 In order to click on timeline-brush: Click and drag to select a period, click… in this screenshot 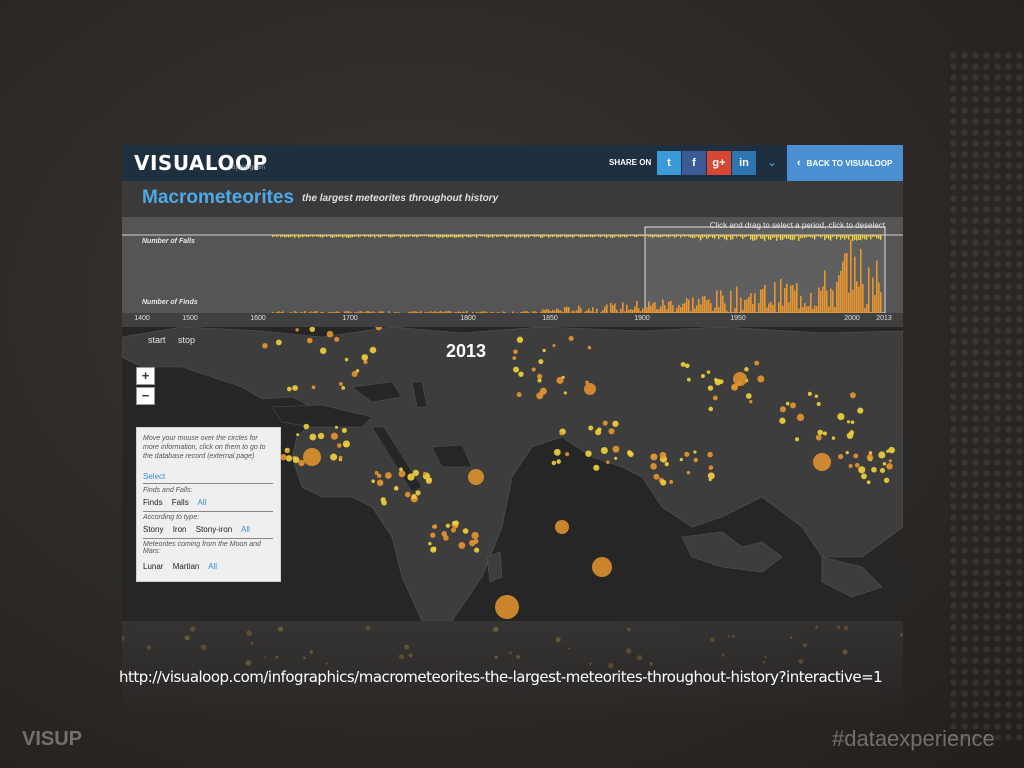, I will do `click(512, 272)`.